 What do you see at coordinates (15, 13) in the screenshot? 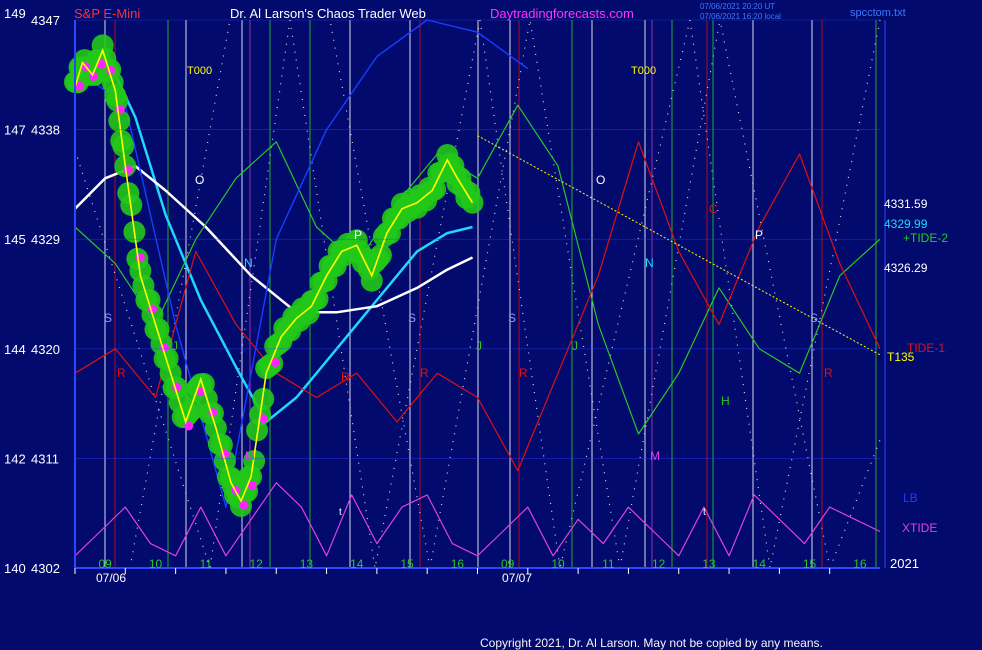
I see `top-outer-tick: 149` at bounding box center [15, 13].